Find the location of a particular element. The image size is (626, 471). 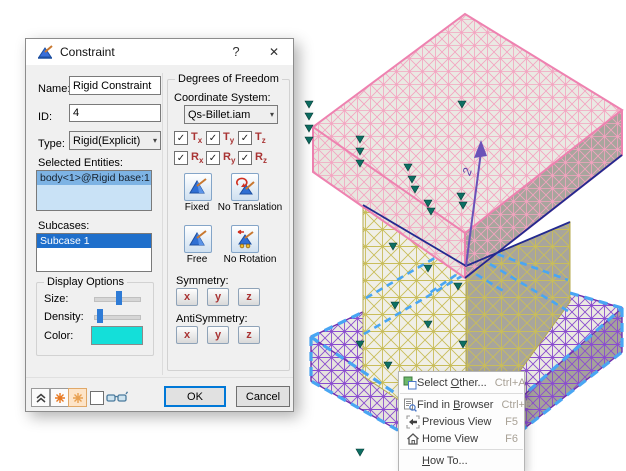

menu-item-previous-view: Previous View F5 is located at coordinates (461, 421).